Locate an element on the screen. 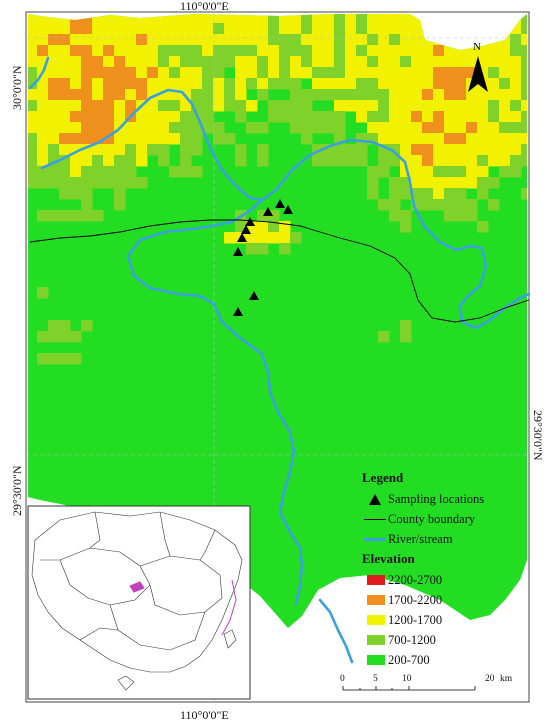  elevation-class-label: 700-1200 is located at coordinates (412, 639).